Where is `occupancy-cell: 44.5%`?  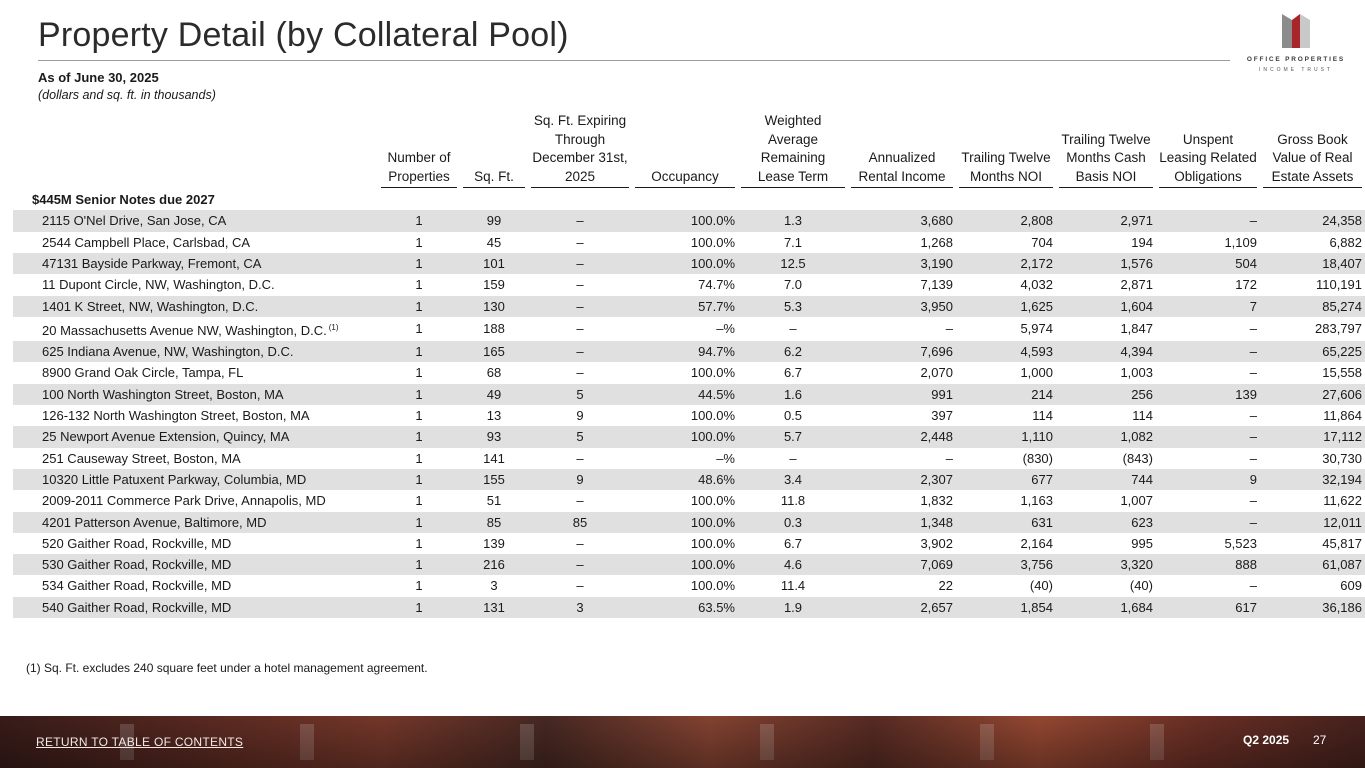 occupancy-cell: 44.5% is located at coordinates (685, 394).